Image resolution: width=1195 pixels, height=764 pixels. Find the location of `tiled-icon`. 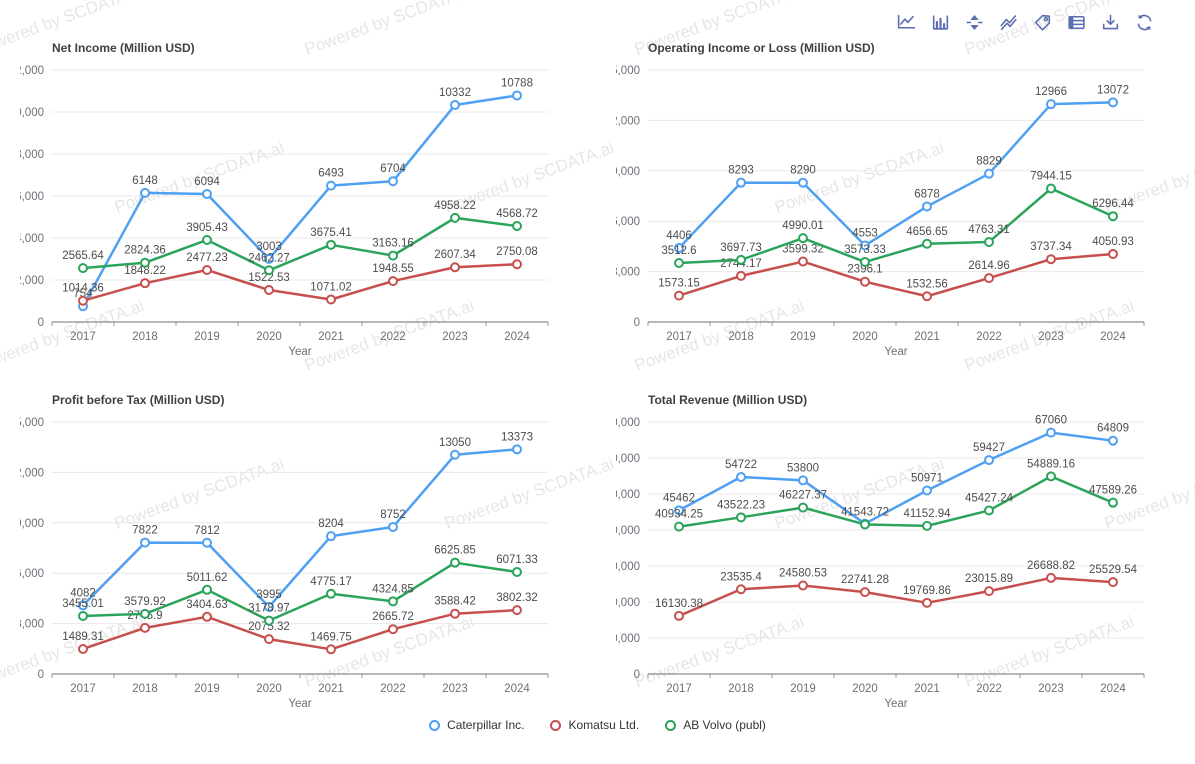

tiled-icon is located at coordinates (1008, 22).